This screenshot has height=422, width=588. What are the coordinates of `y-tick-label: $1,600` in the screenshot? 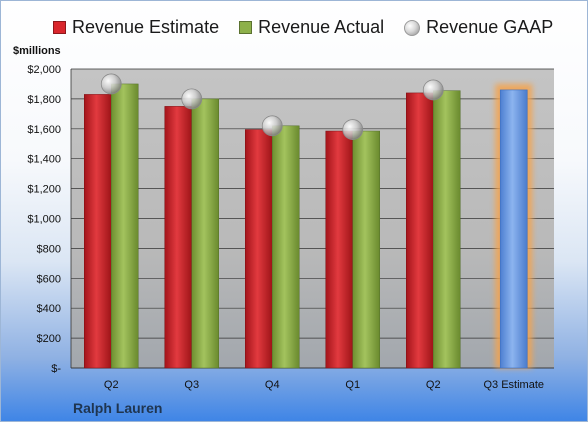 It's located at (44, 130).